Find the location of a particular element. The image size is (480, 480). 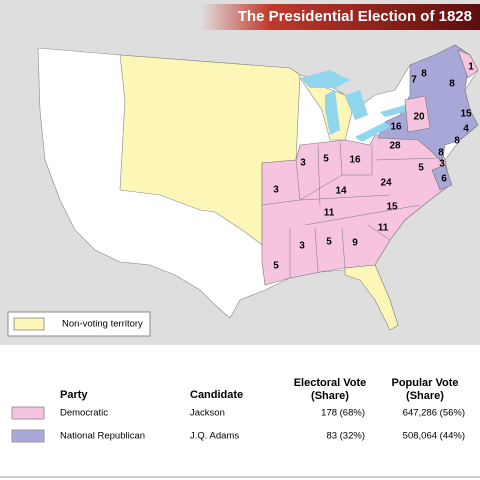

democratic-states is located at coordinates (356, 210).